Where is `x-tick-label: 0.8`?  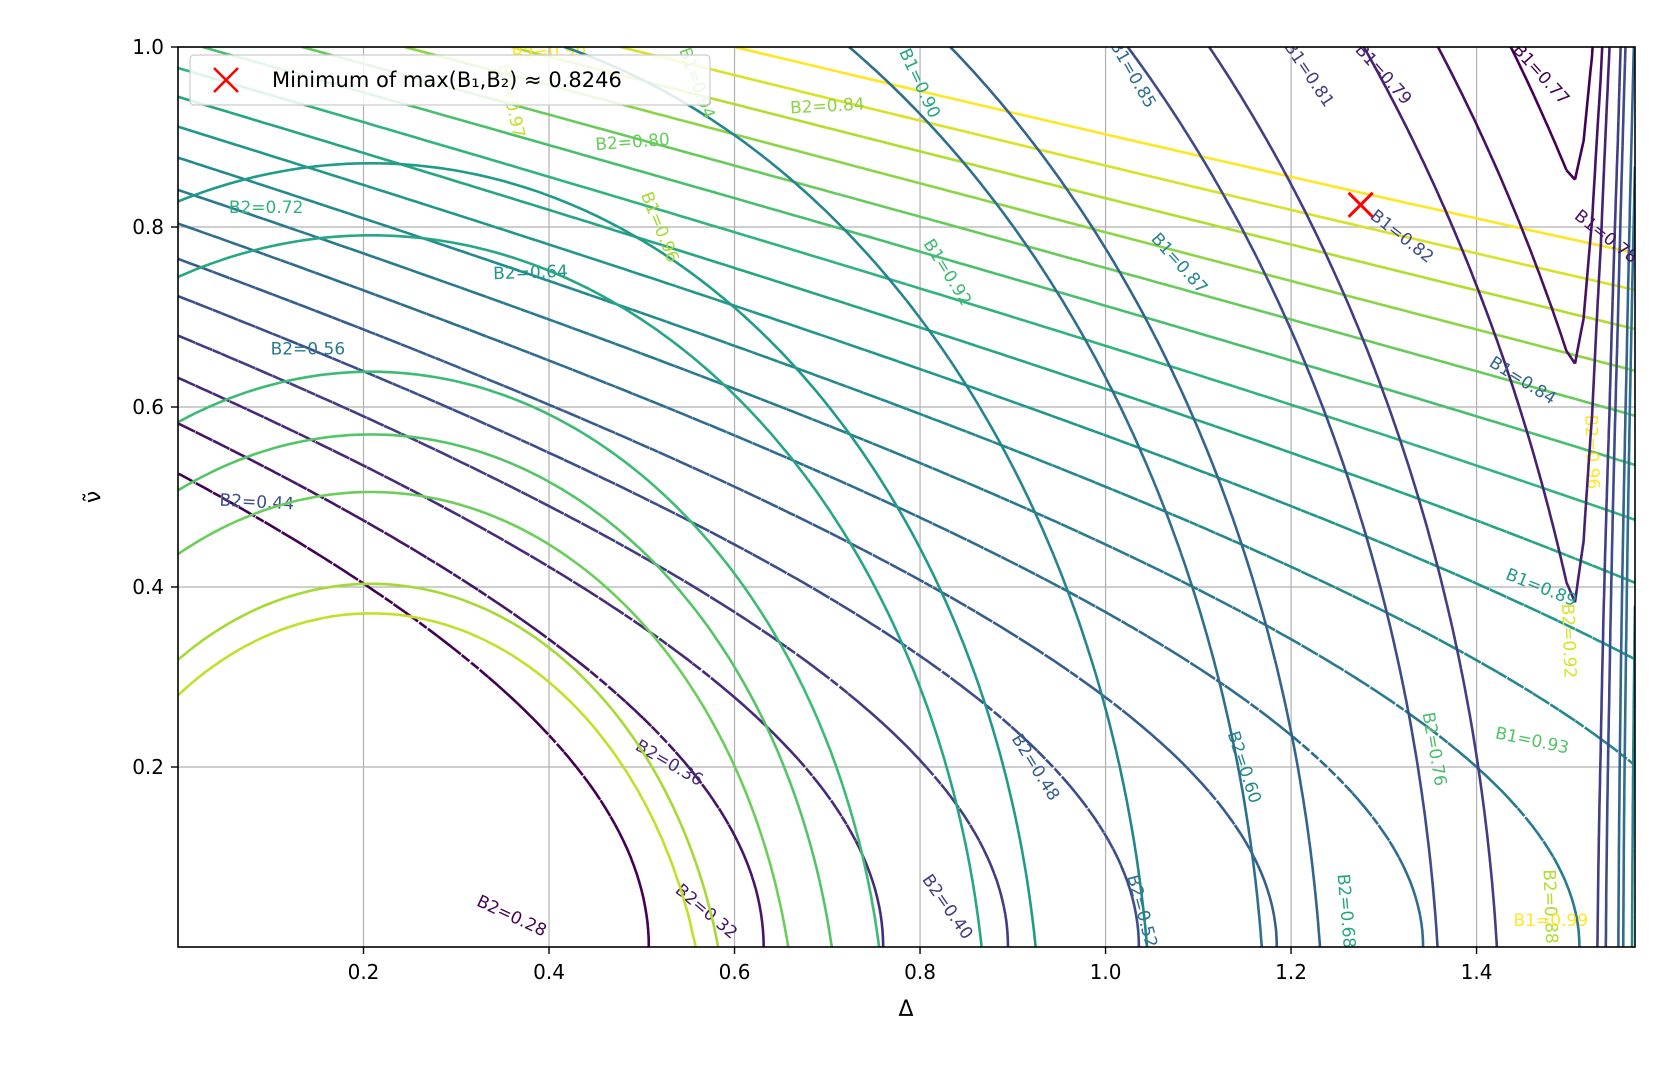 x-tick-label: 0.8 is located at coordinates (920, 972).